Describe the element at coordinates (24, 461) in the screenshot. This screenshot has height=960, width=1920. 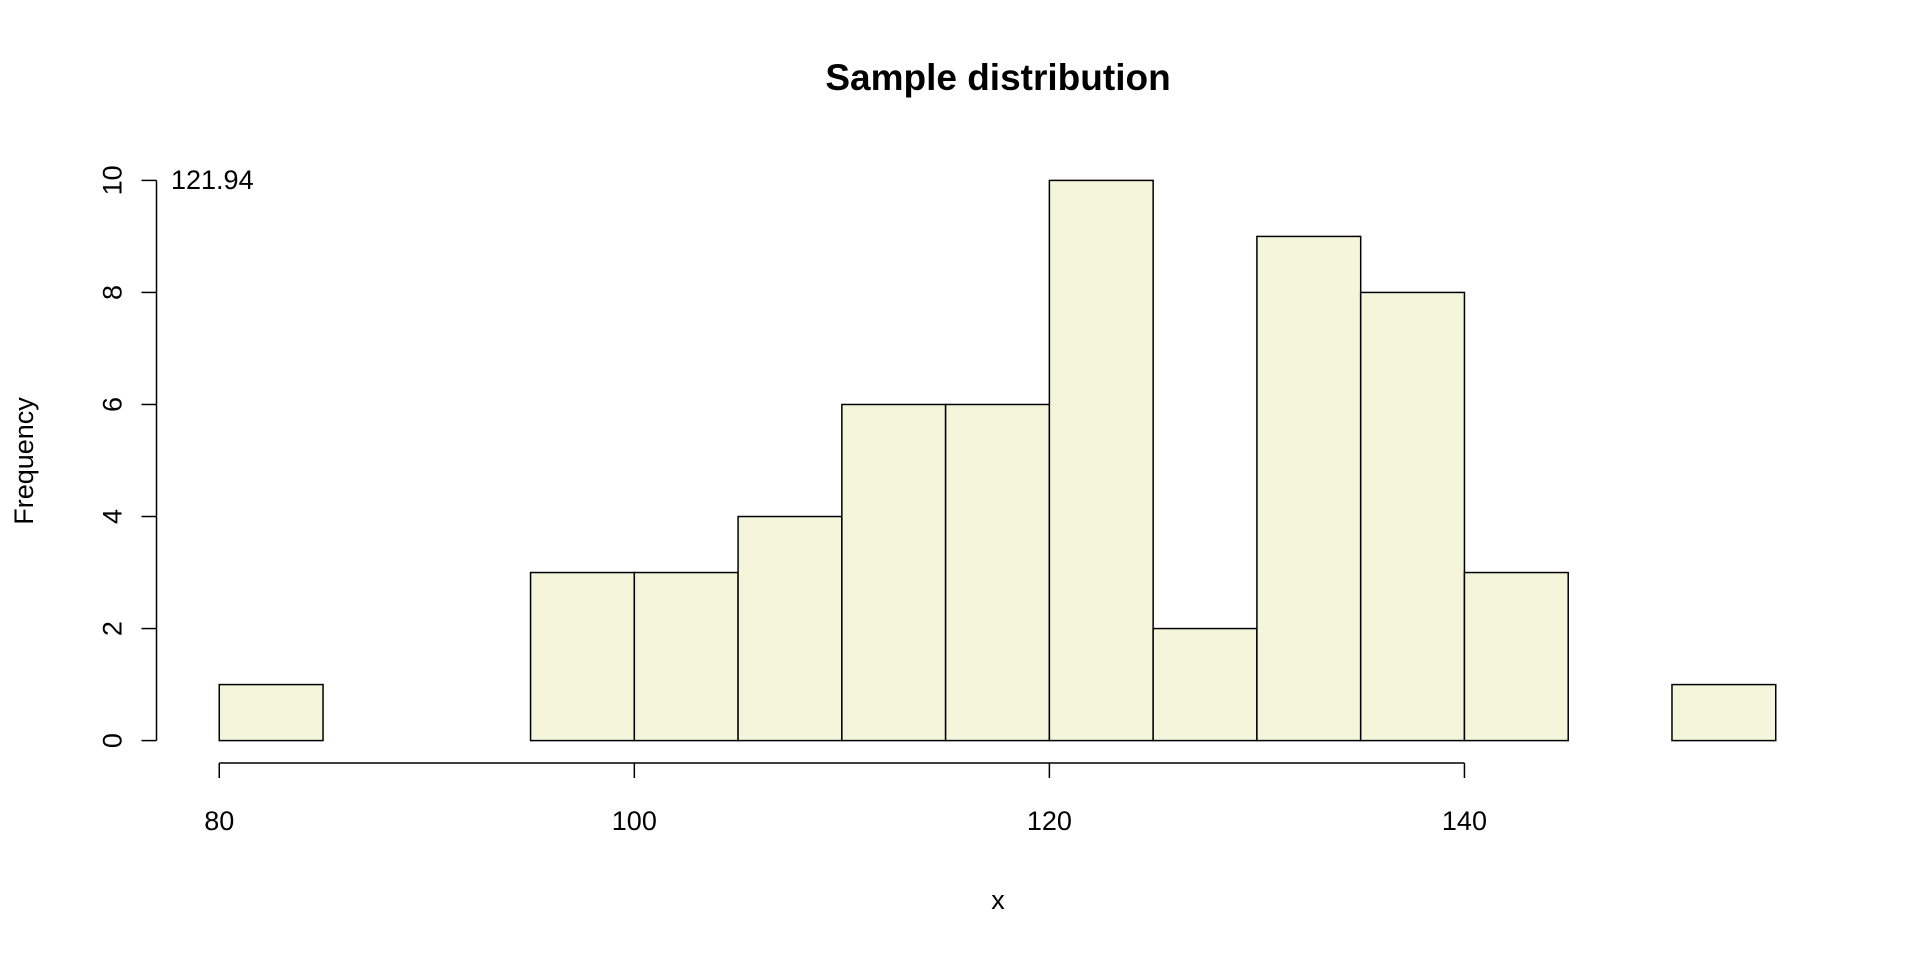
I see `y-axis-label: Frequency` at that location.